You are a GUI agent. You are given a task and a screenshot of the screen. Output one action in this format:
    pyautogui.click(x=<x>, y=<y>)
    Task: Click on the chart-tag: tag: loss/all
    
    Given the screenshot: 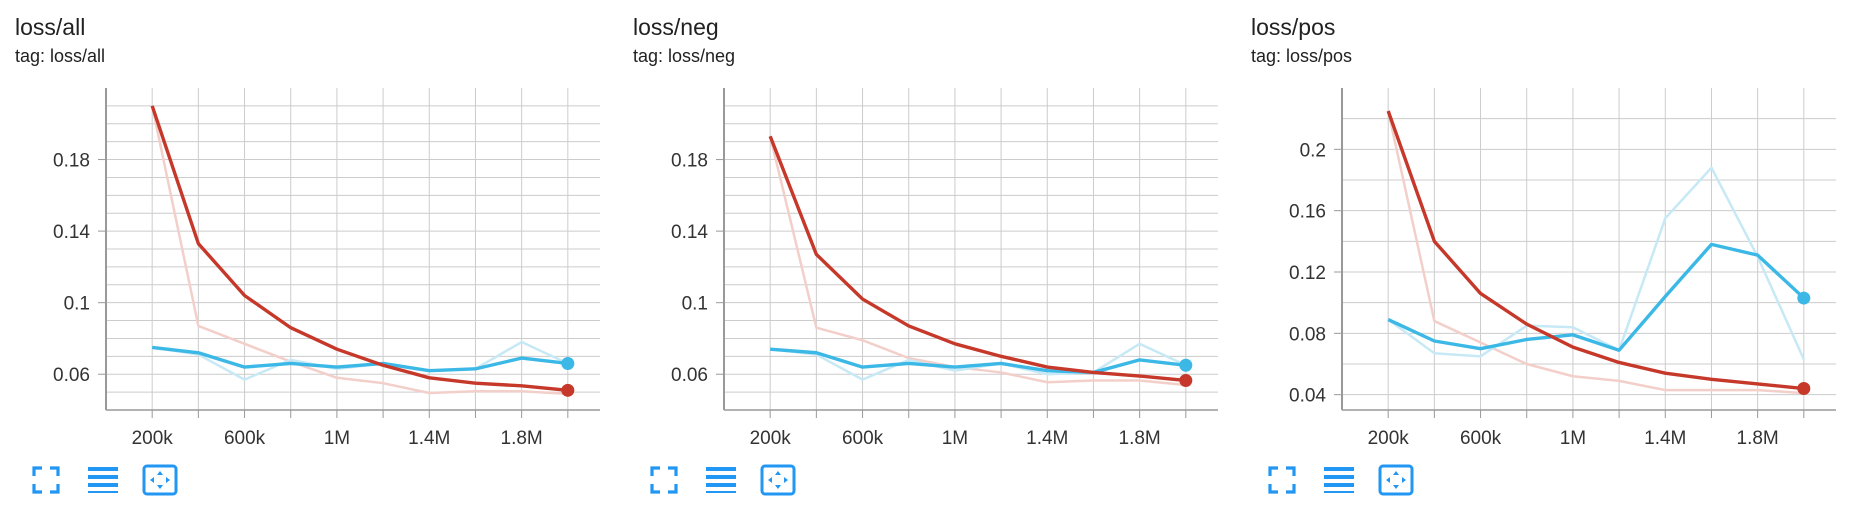 What is the action you would take?
    pyautogui.click(x=60, y=56)
    